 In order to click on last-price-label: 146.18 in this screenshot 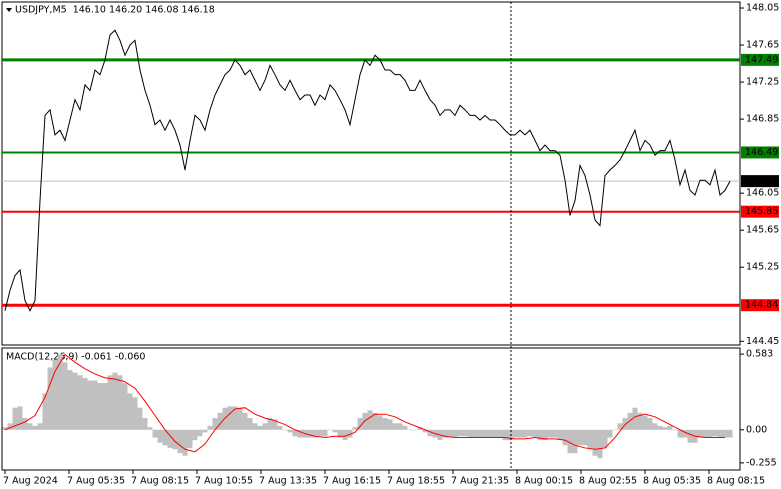, I will do `click(761, 181)`.